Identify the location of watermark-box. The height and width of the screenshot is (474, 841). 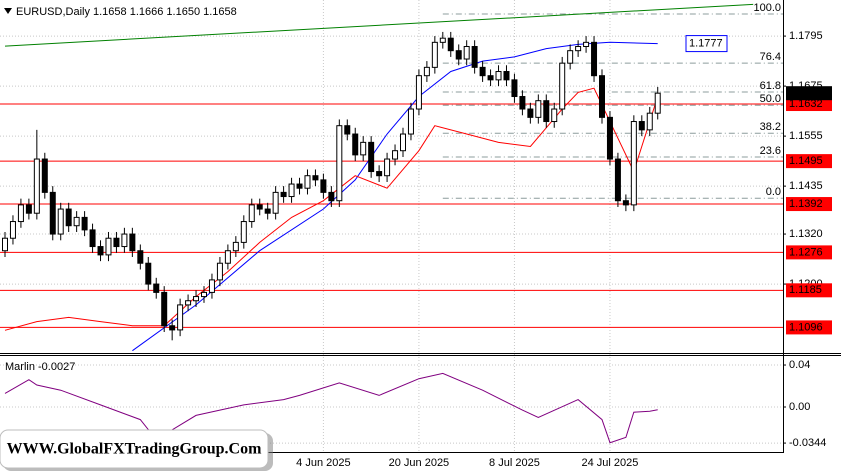
(134, 449).